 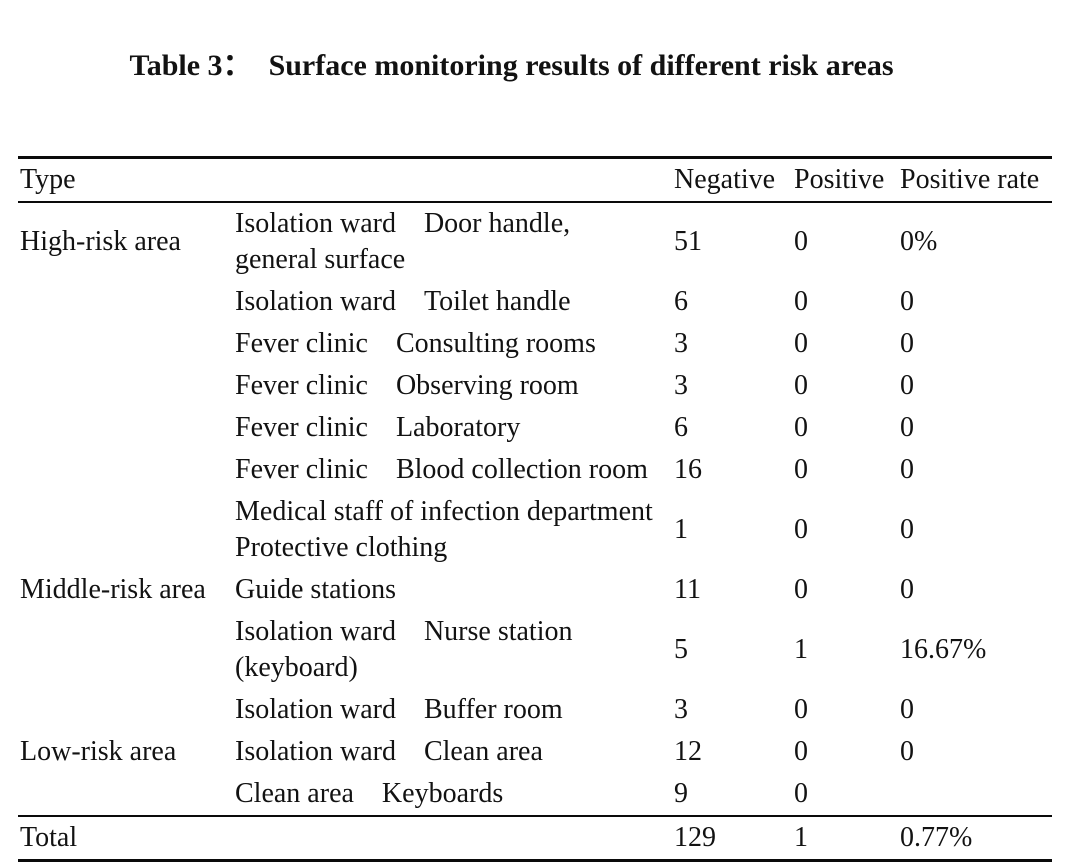 I want to click on cell-negative: 51, so click(x=688, y=241).